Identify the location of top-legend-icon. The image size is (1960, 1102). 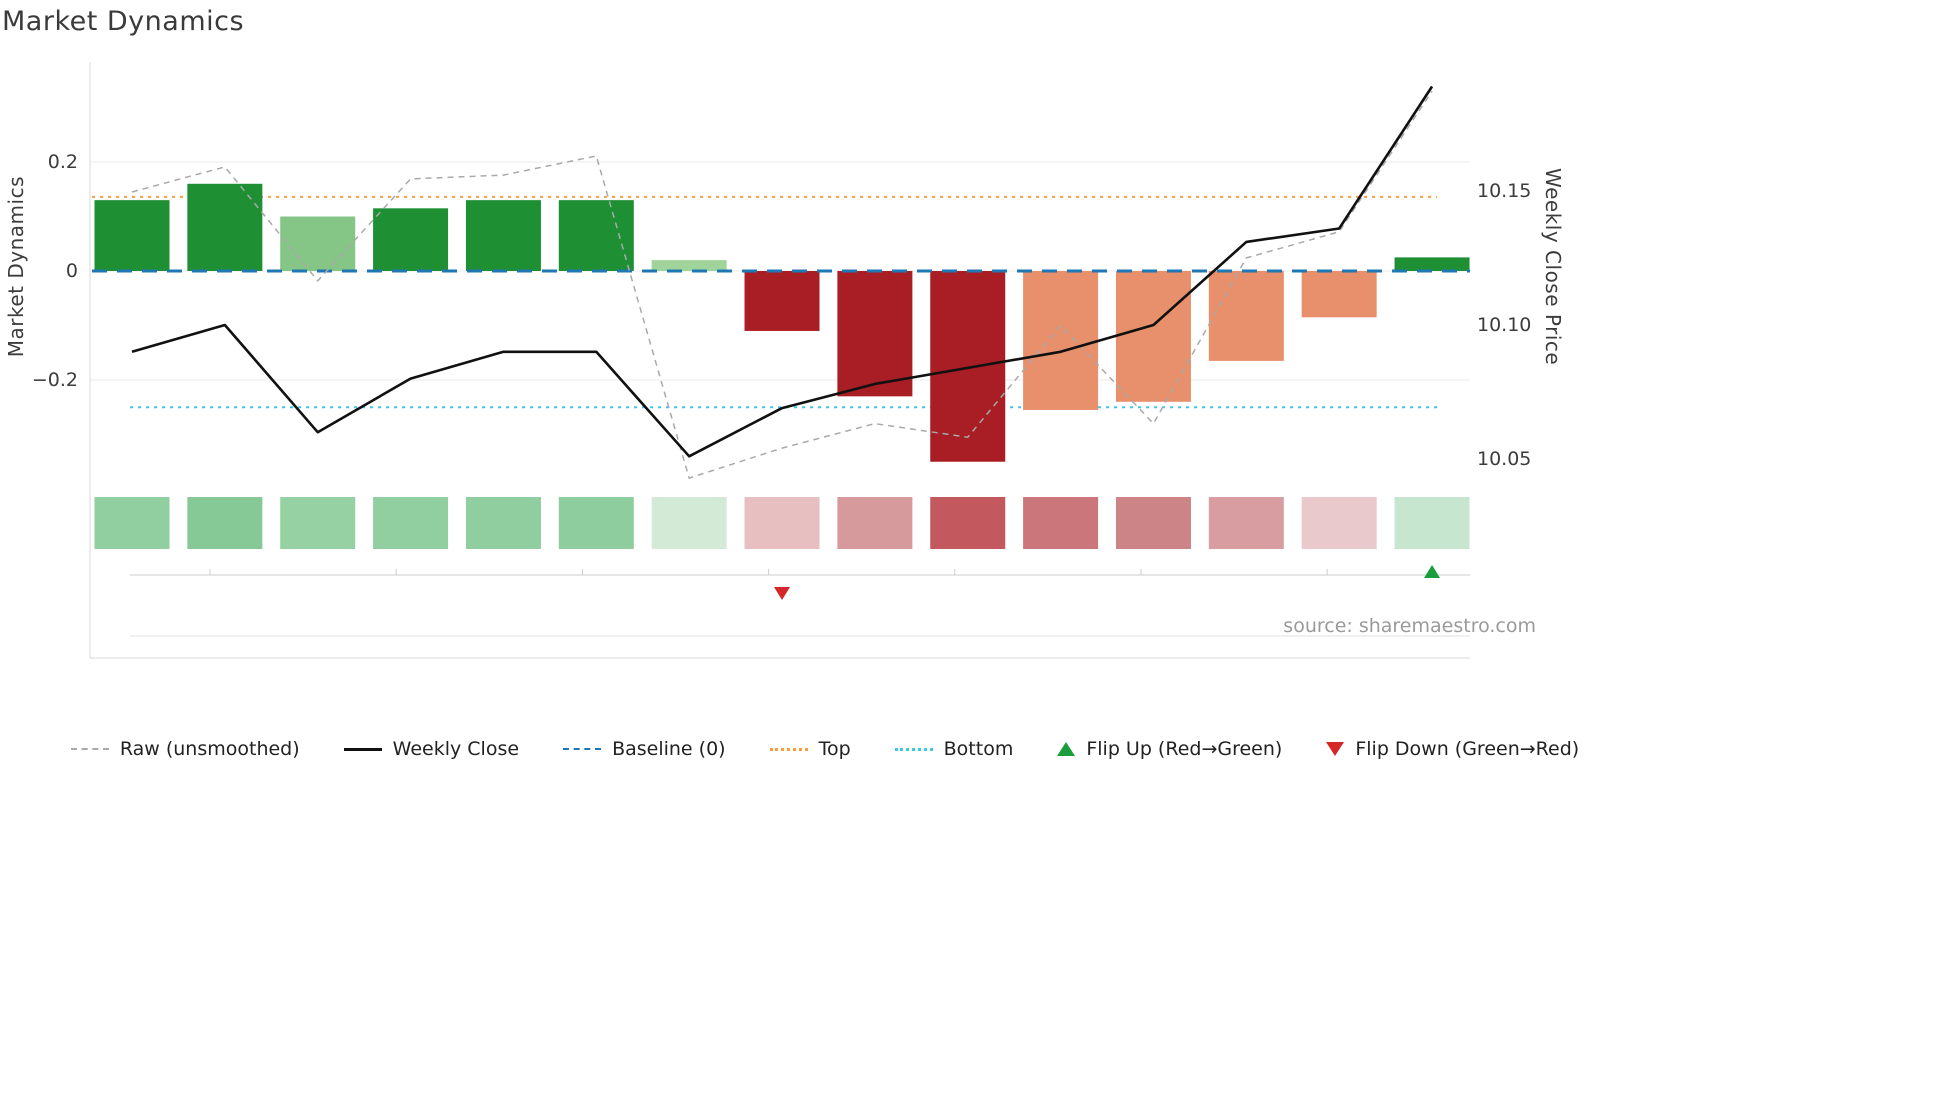
(788, 749).